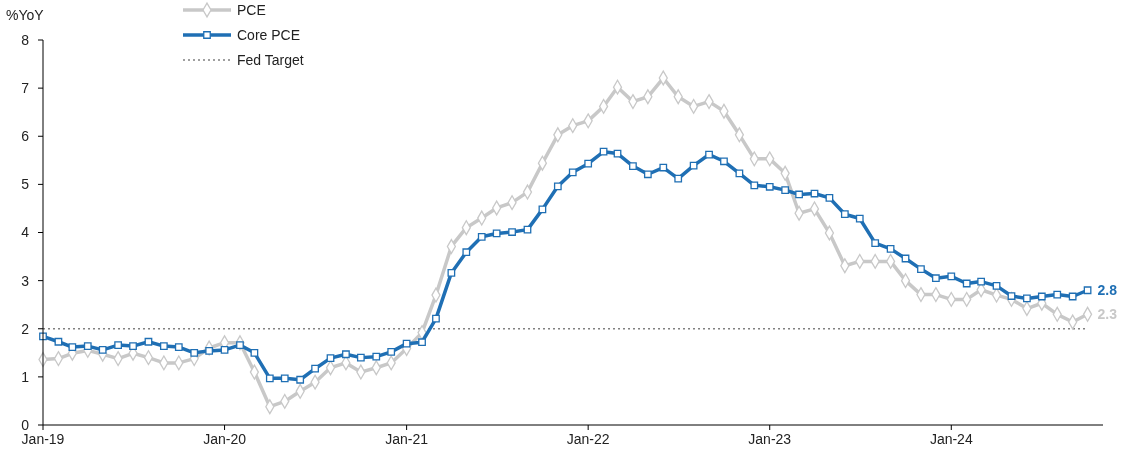 Image resolution: width=1134 pixels, height=453 pixels. What do you see at coordinates (25, 424) in the screenshot?
I see `y-tick-label: 0` at bounding box center [25, 424].